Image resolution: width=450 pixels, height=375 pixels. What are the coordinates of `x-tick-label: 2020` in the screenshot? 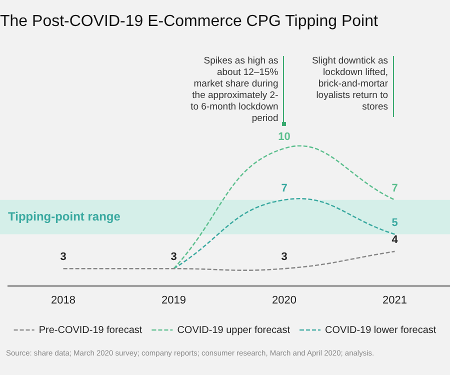 It's located at (284, 300).